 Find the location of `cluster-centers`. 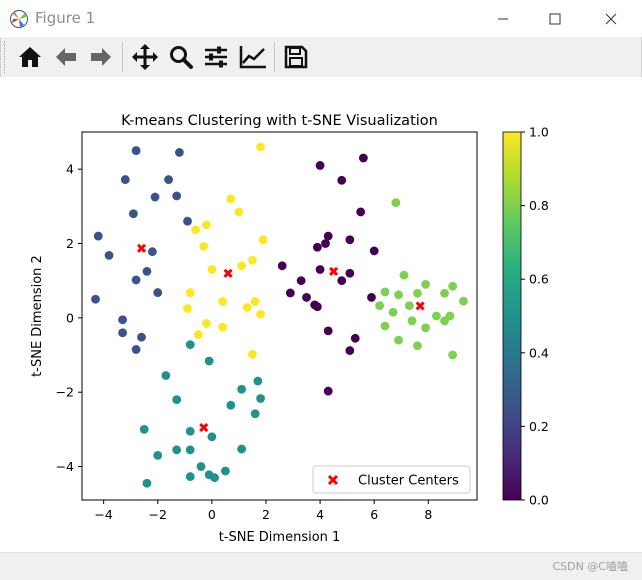

cluster-centers is located at coordinates (280, 338).